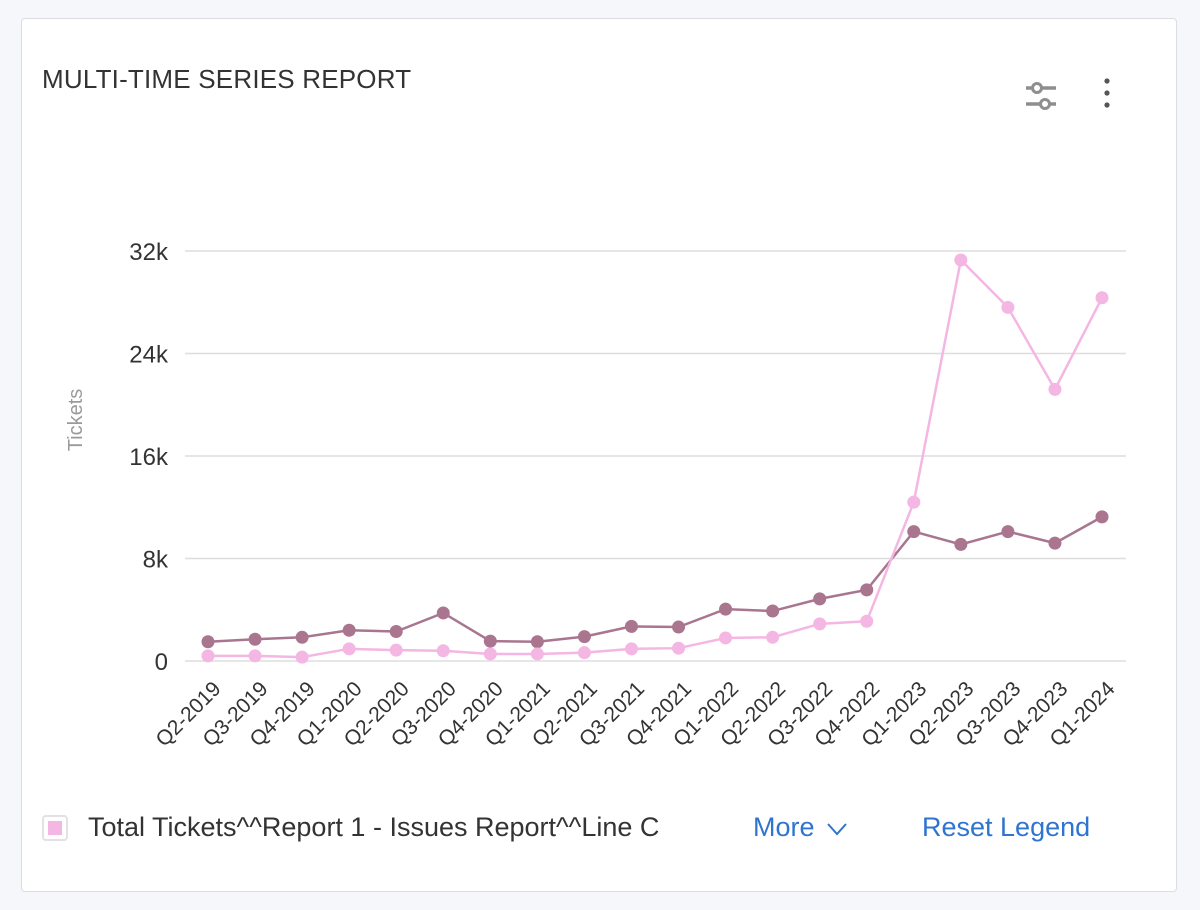 Image resolution: width=1200 pixels, height=910 pixels. Describe the element at coordinates (227, 79) in the screenshot. I see `widget-title: MULTI-TIME SERIES REPORT` at that location.